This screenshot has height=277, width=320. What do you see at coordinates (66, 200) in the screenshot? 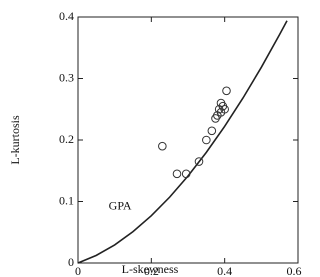
I see `y-tick-label: 0.1` at bounding box center [66, 200].